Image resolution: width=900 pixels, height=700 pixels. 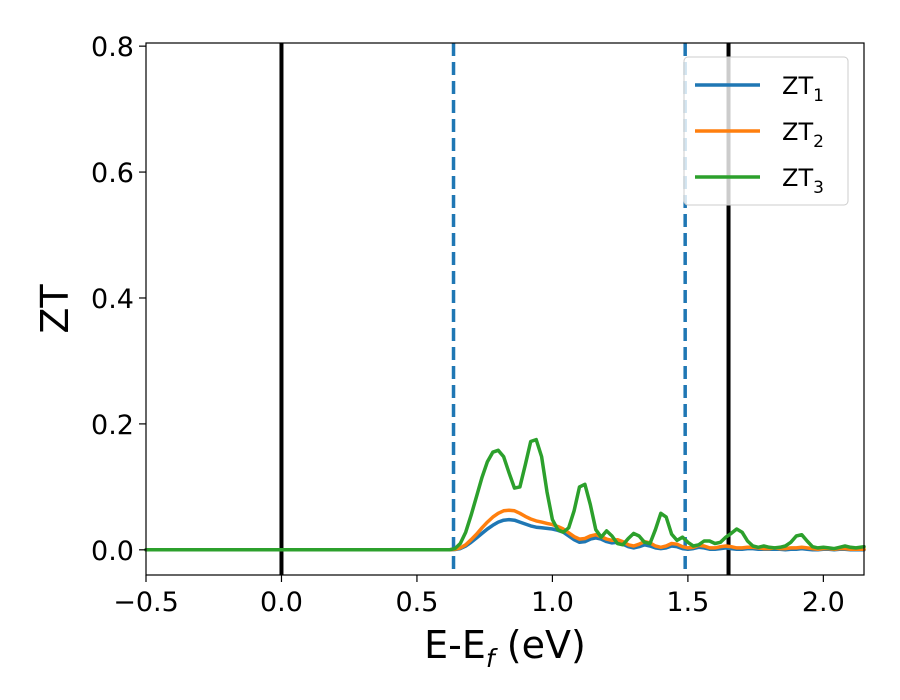 I want to click on series-line-zt2, so click(x=505, y=530).